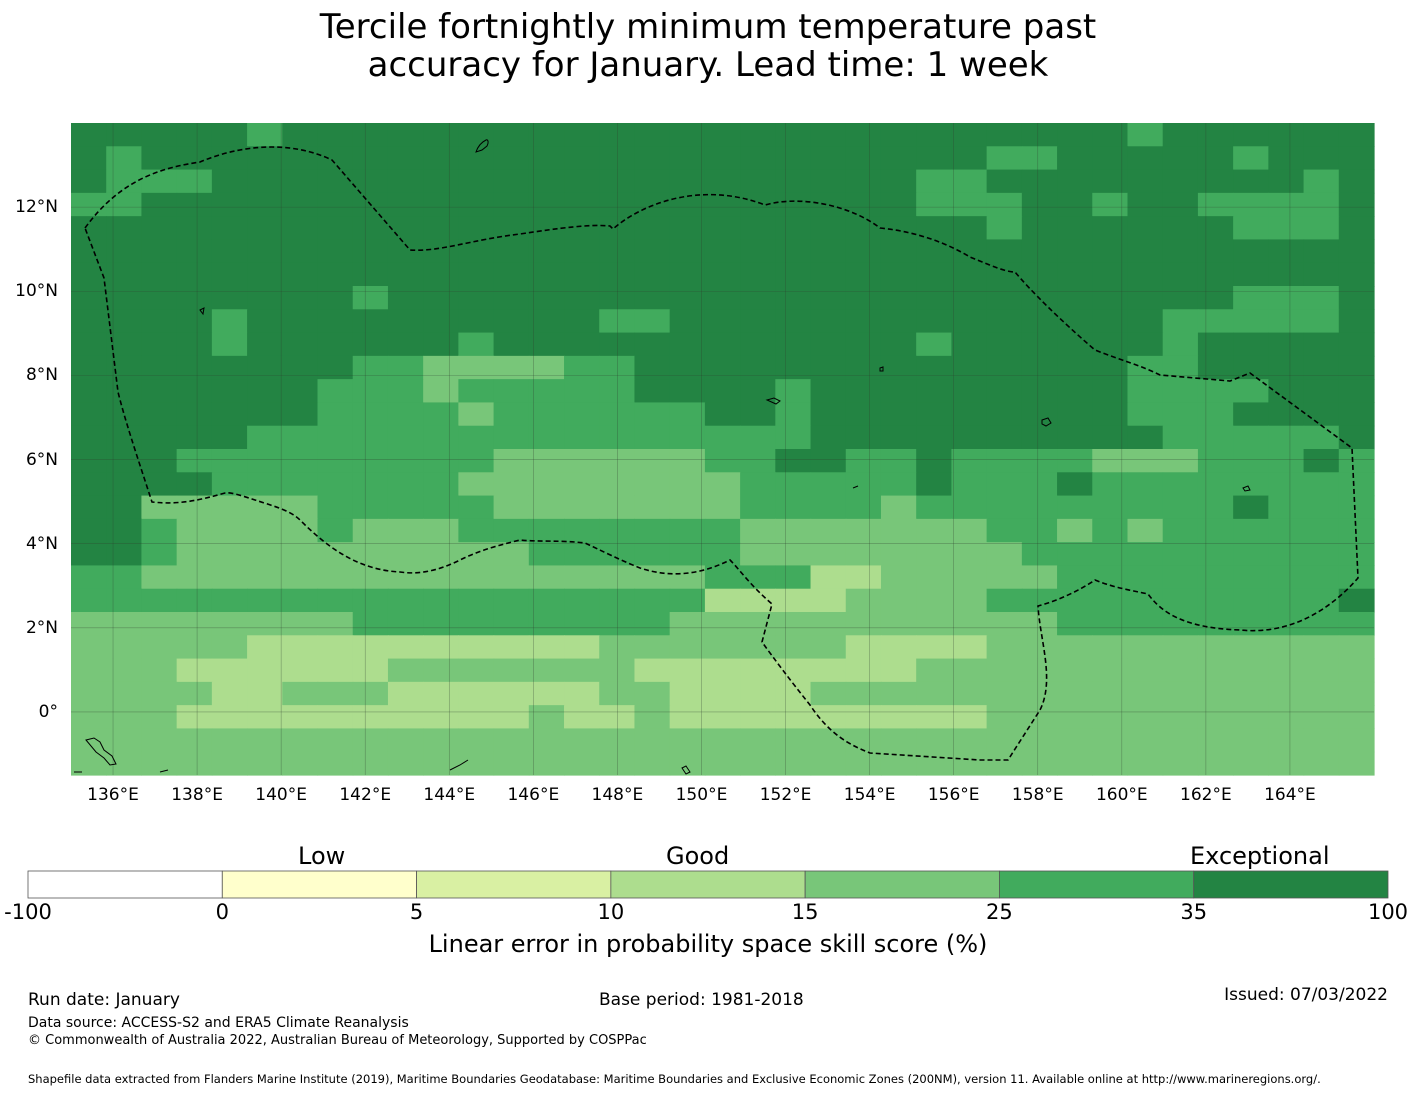 The image size is (1416, 1095). I want to click on category-exceptional-label: Exceptional, so click(1260, 856).